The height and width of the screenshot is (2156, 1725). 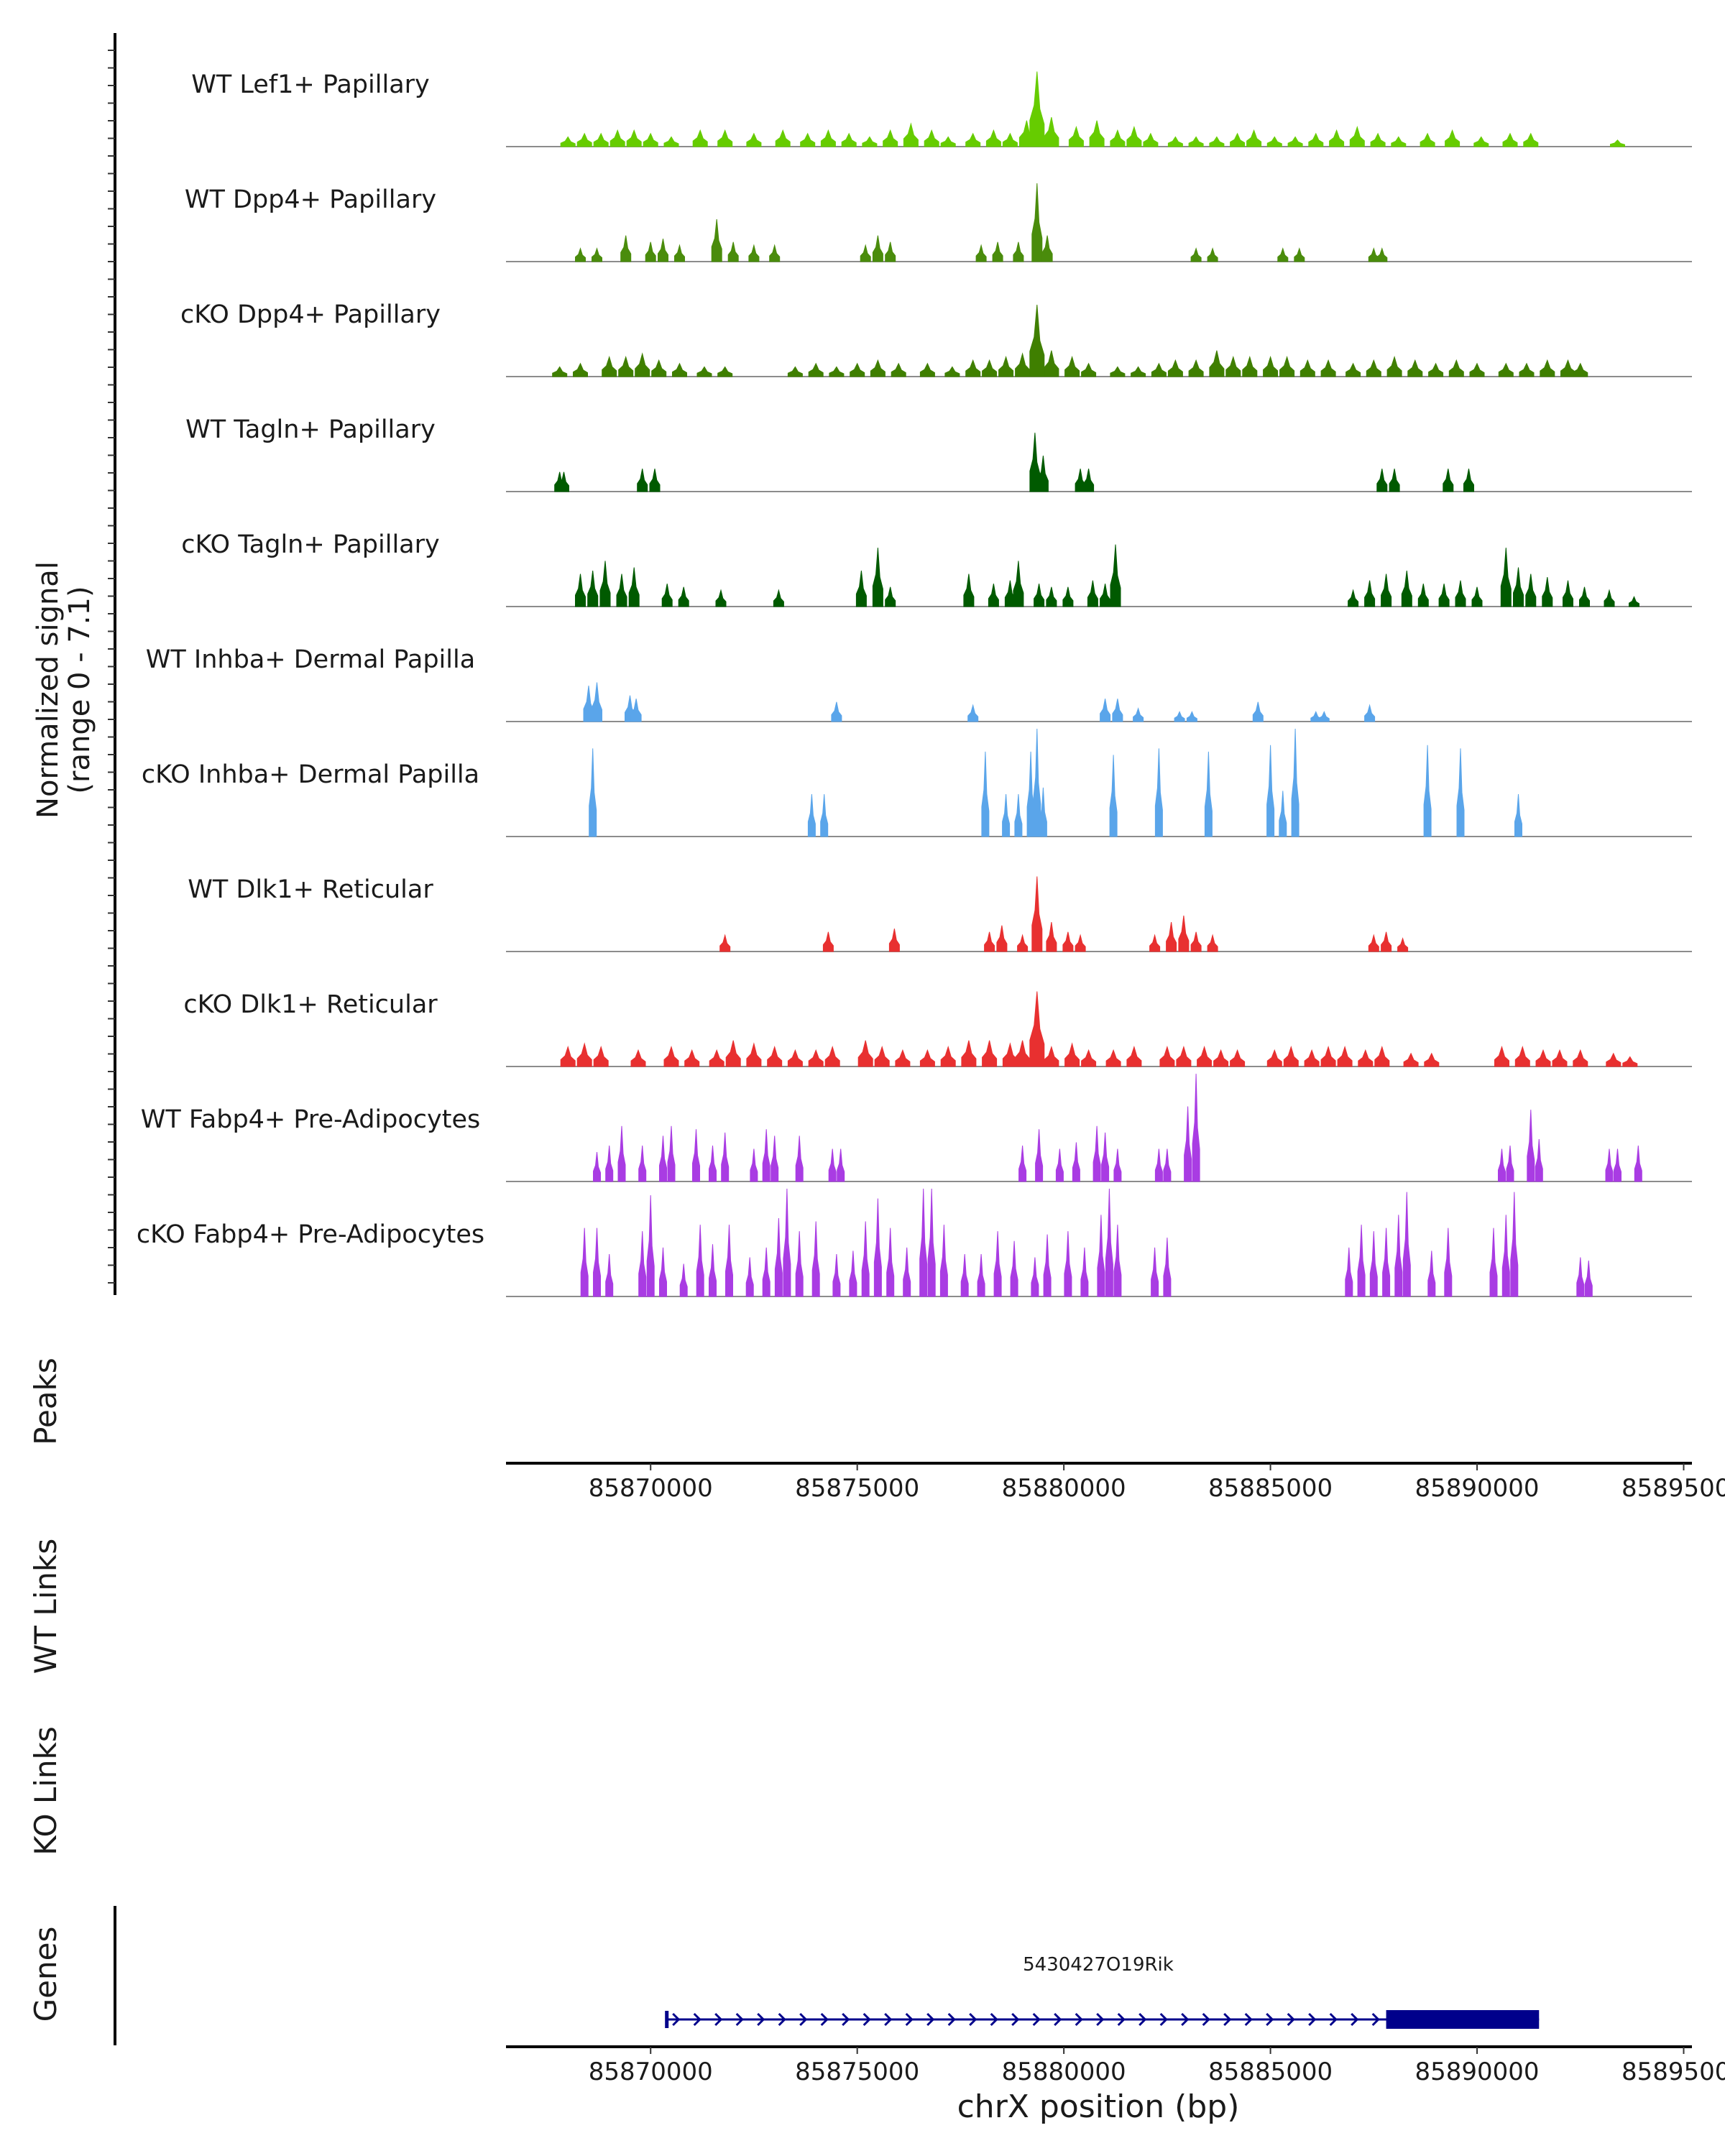 I want to click on track-label: cKO Fabp4+ Pre-Adipocytes, so click(x=310, y=1234).